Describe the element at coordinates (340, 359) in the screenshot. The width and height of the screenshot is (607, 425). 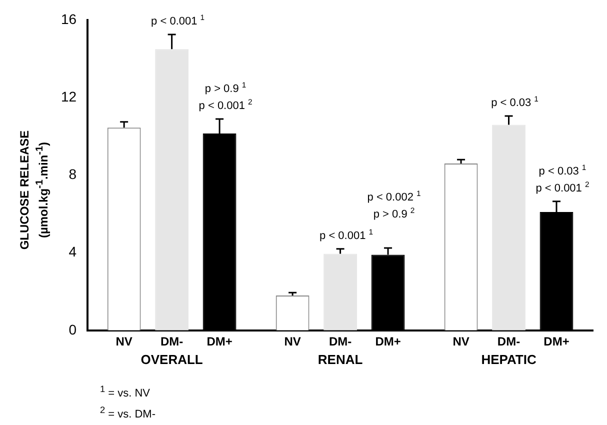
I see `x-tick-label: RENAL` at that location.